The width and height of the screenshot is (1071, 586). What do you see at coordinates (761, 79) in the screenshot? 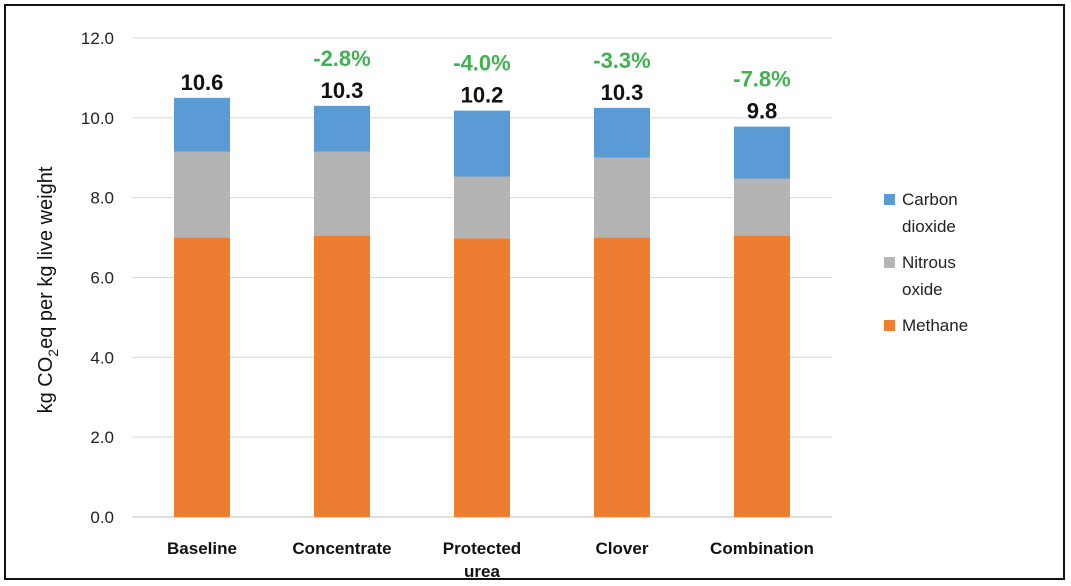
I see `change-label: -7.8%` at bounding box center [761, 79].